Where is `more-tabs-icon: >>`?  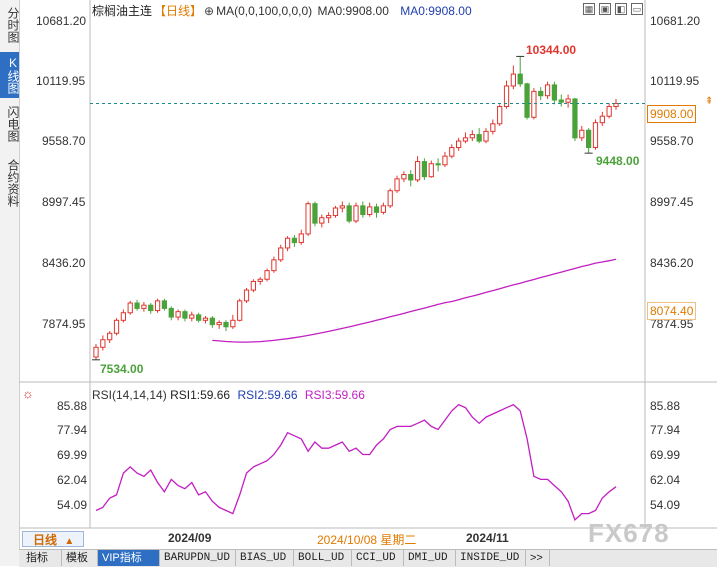 more-tabs-icon: >> is located at coordinates (538, 558).